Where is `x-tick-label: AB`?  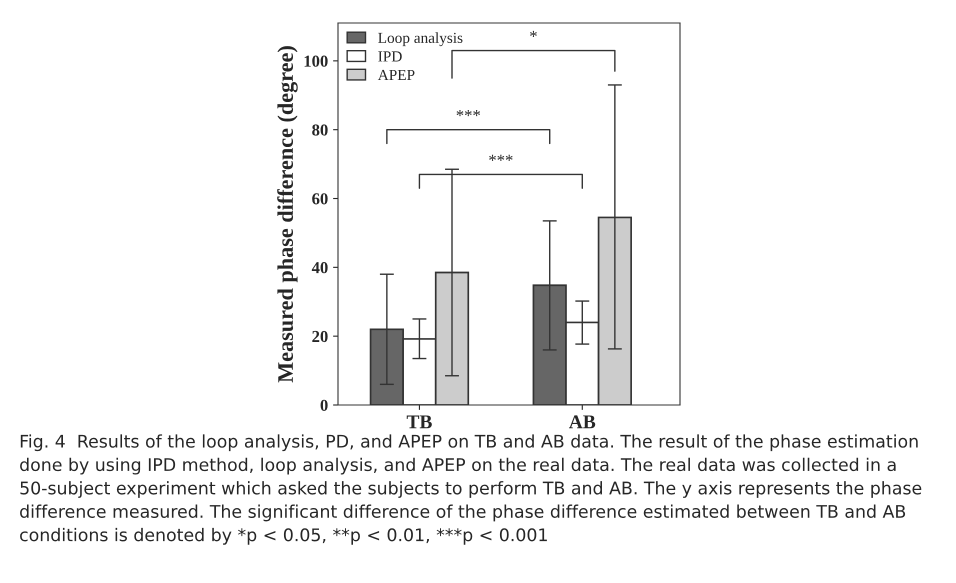 x-tick-label: AB is located at coordinates (582, 421).